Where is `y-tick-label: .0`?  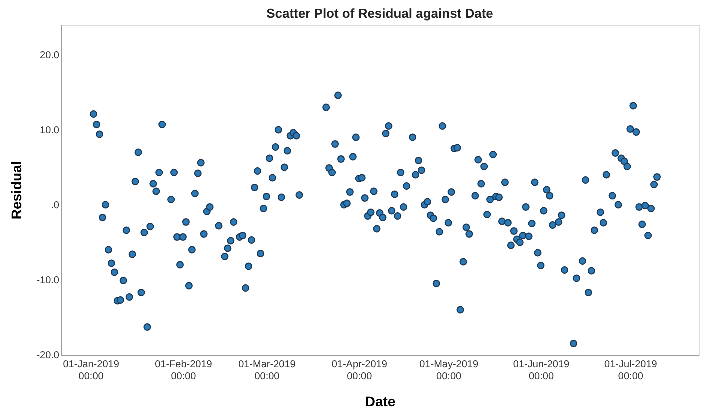 y-tick-label: .0 is located at coordinates (55, 206).